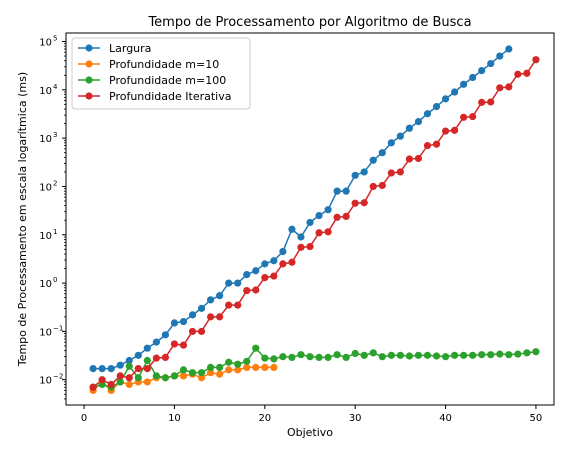  What do you see at coordinates (310, 432) in the screenshot?
I see `x-axis-label: Objetivo` at bounding box center [310, 432].